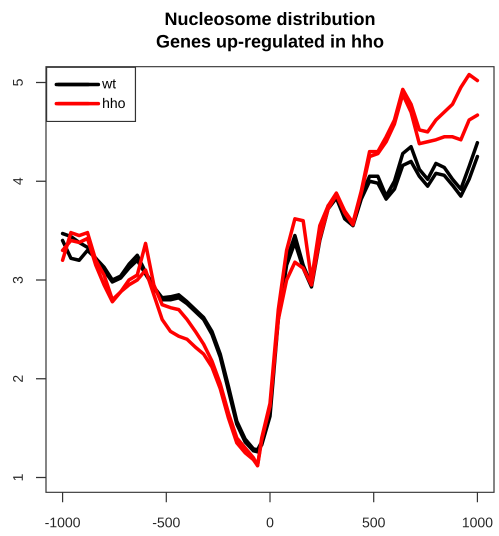 The height and width of the screenshot is (536, 499). What do you see at coordinates (270, 43) in the screenshot?
I see `chart-subtitle: Genes up-regulated in hho` at bounding box center [270, 43].